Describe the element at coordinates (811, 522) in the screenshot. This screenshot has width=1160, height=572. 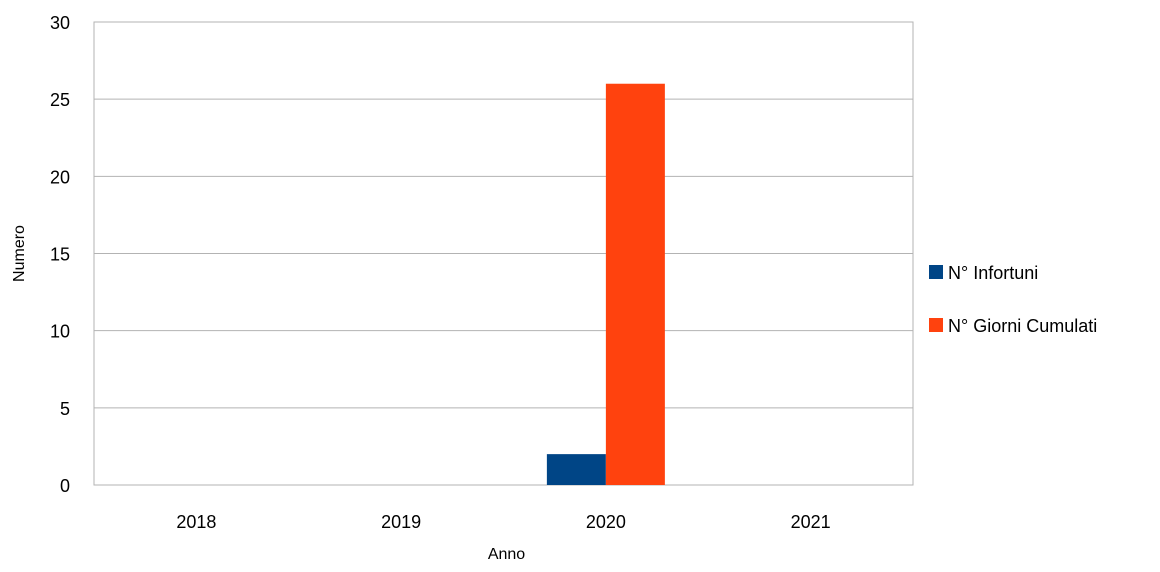
I see `x-tick-label: 2021` at that location.